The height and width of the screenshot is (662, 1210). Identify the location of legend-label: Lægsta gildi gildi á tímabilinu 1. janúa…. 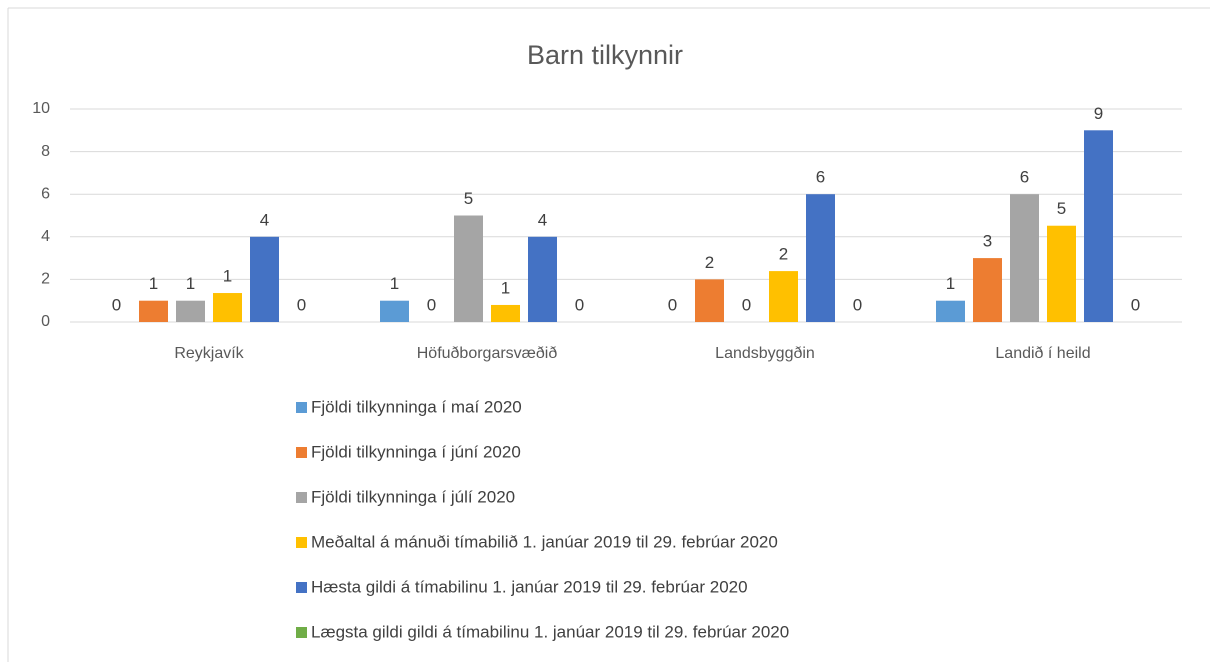
(550, 631).